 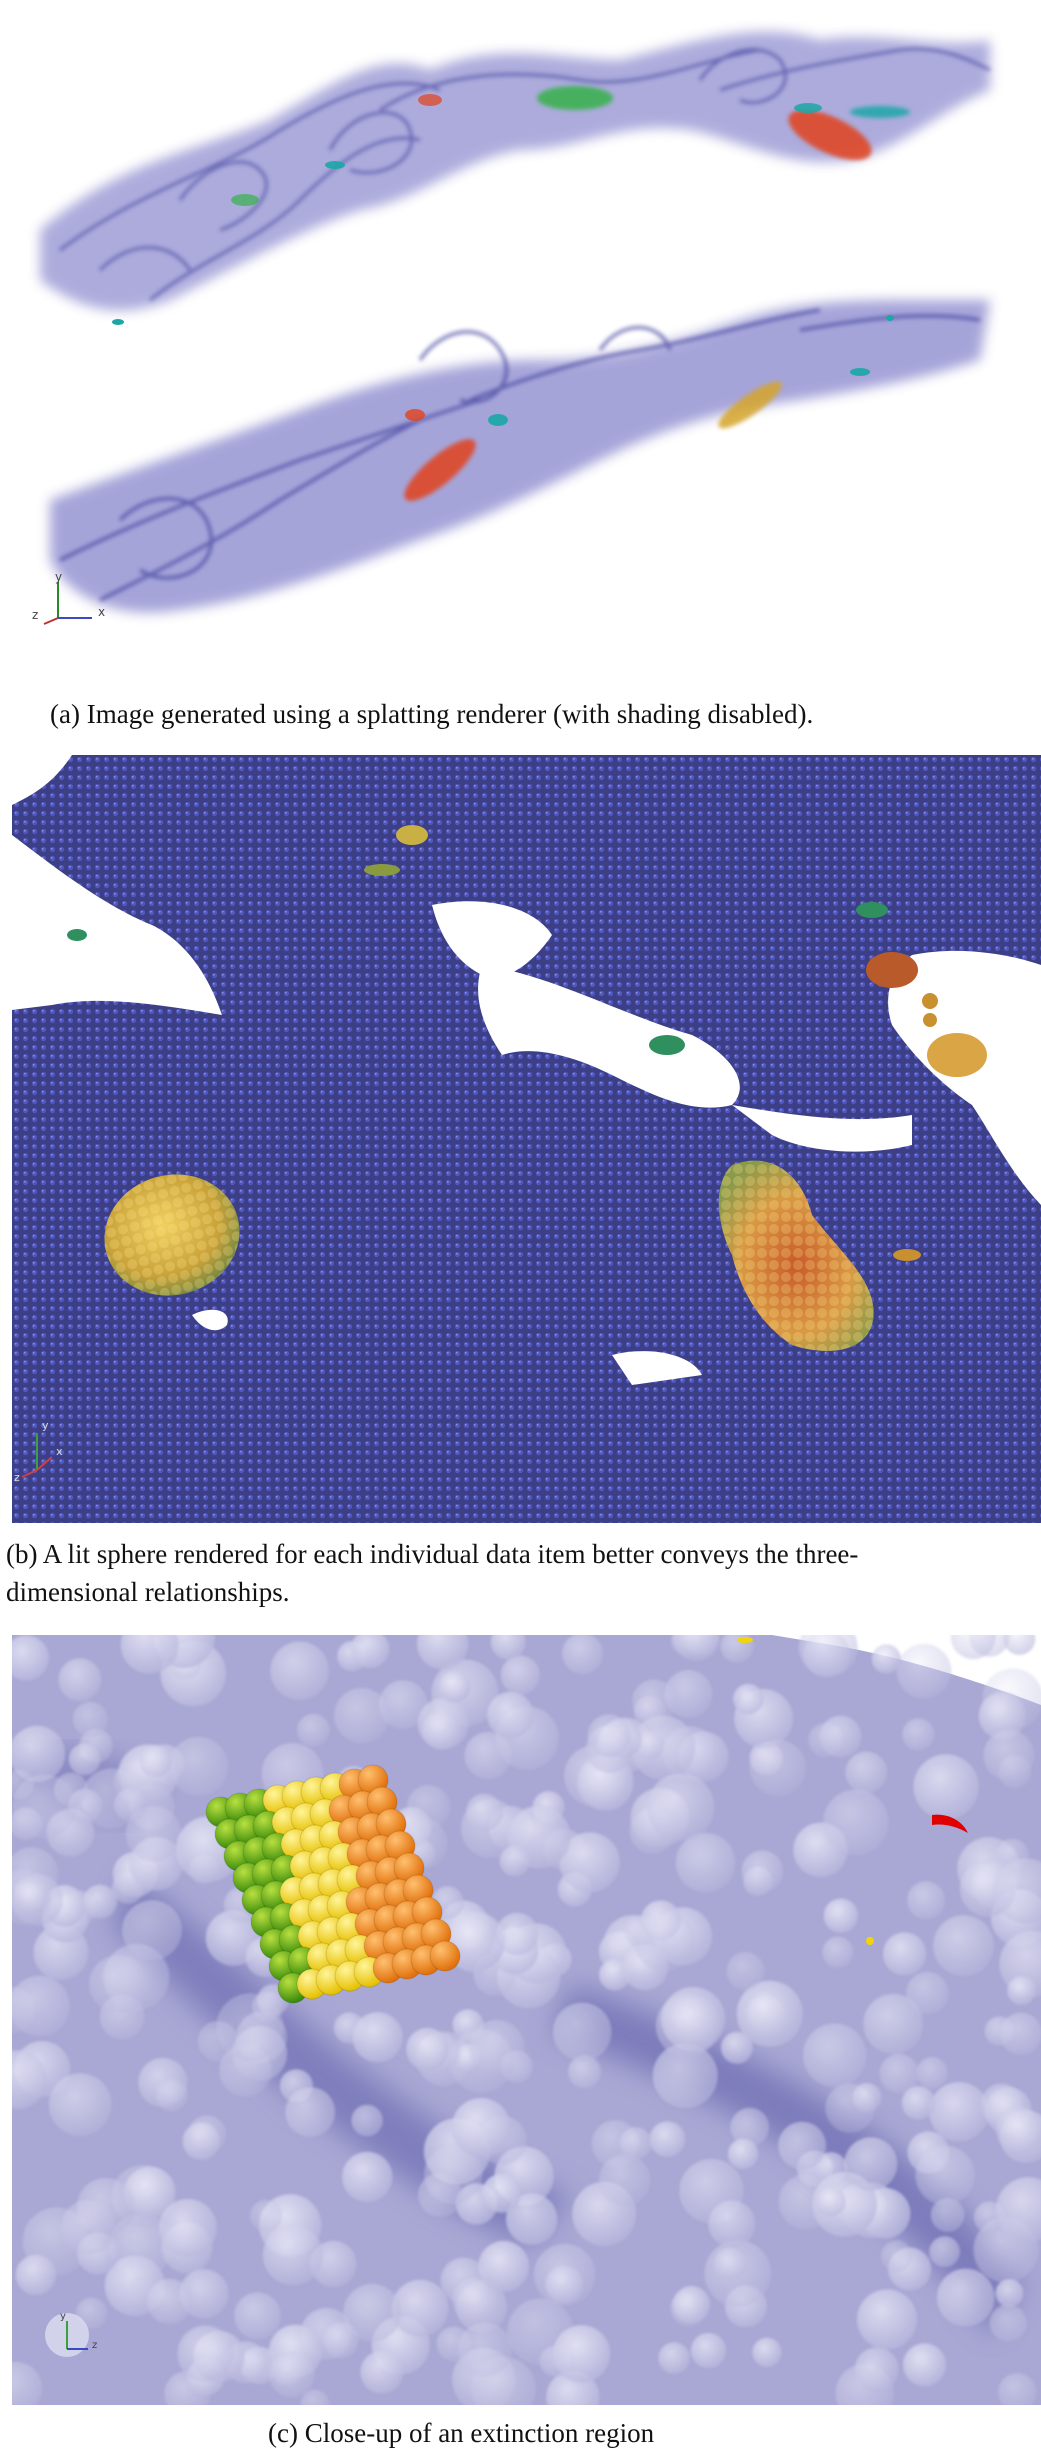 I want to click on axis-label-y-a: y, so click(x=59, y=577).